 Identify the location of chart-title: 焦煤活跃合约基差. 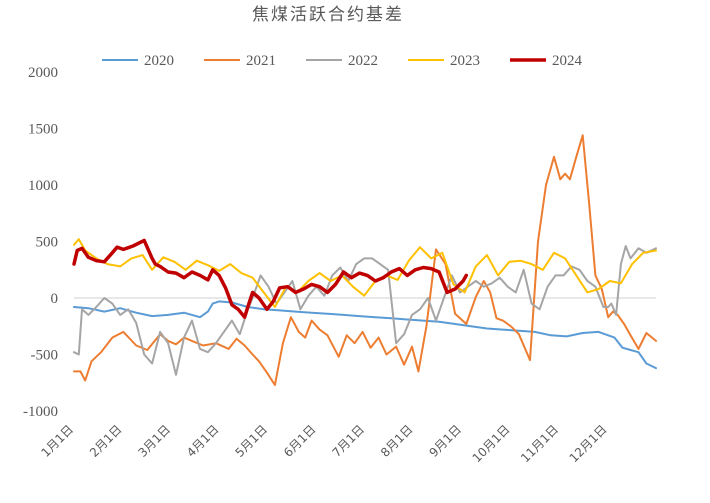
(328, 15).